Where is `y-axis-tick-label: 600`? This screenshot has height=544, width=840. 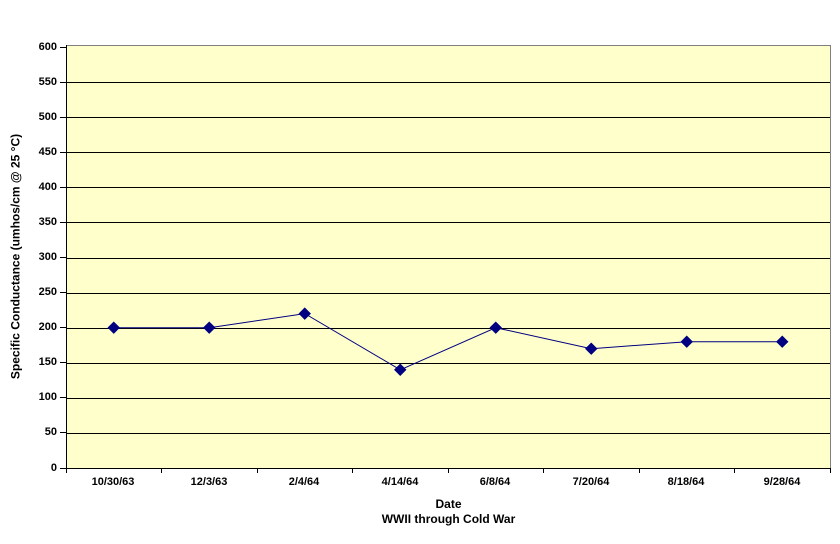 y-axis-tick-label: 600 is located at coordinates (47, 47).